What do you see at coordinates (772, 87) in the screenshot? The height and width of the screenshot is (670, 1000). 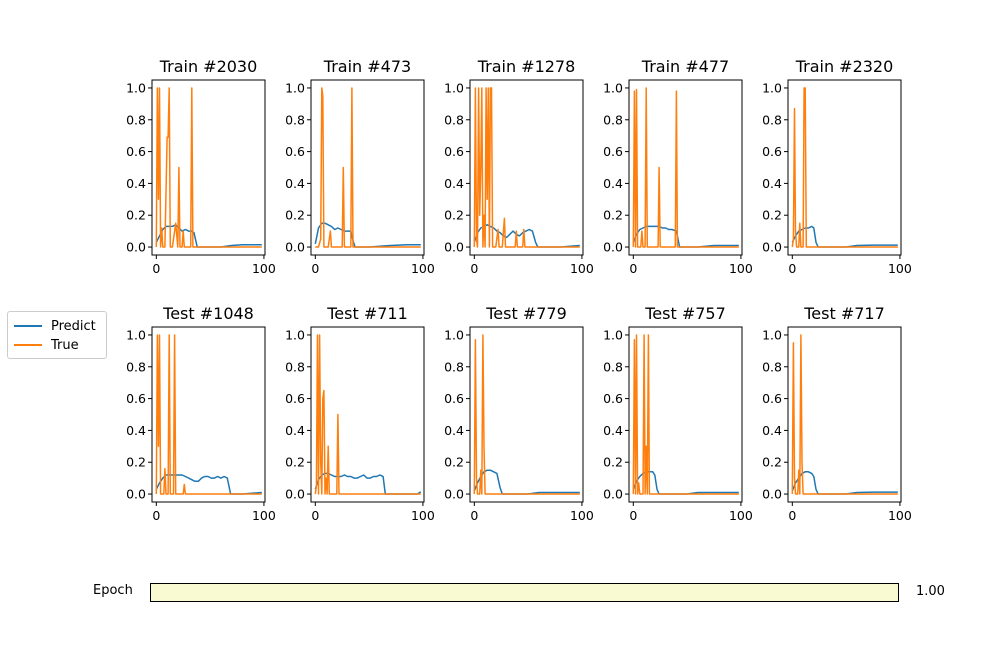 I see `panel-4-ytick-label: 1.0` at bounding box center [772, 87].